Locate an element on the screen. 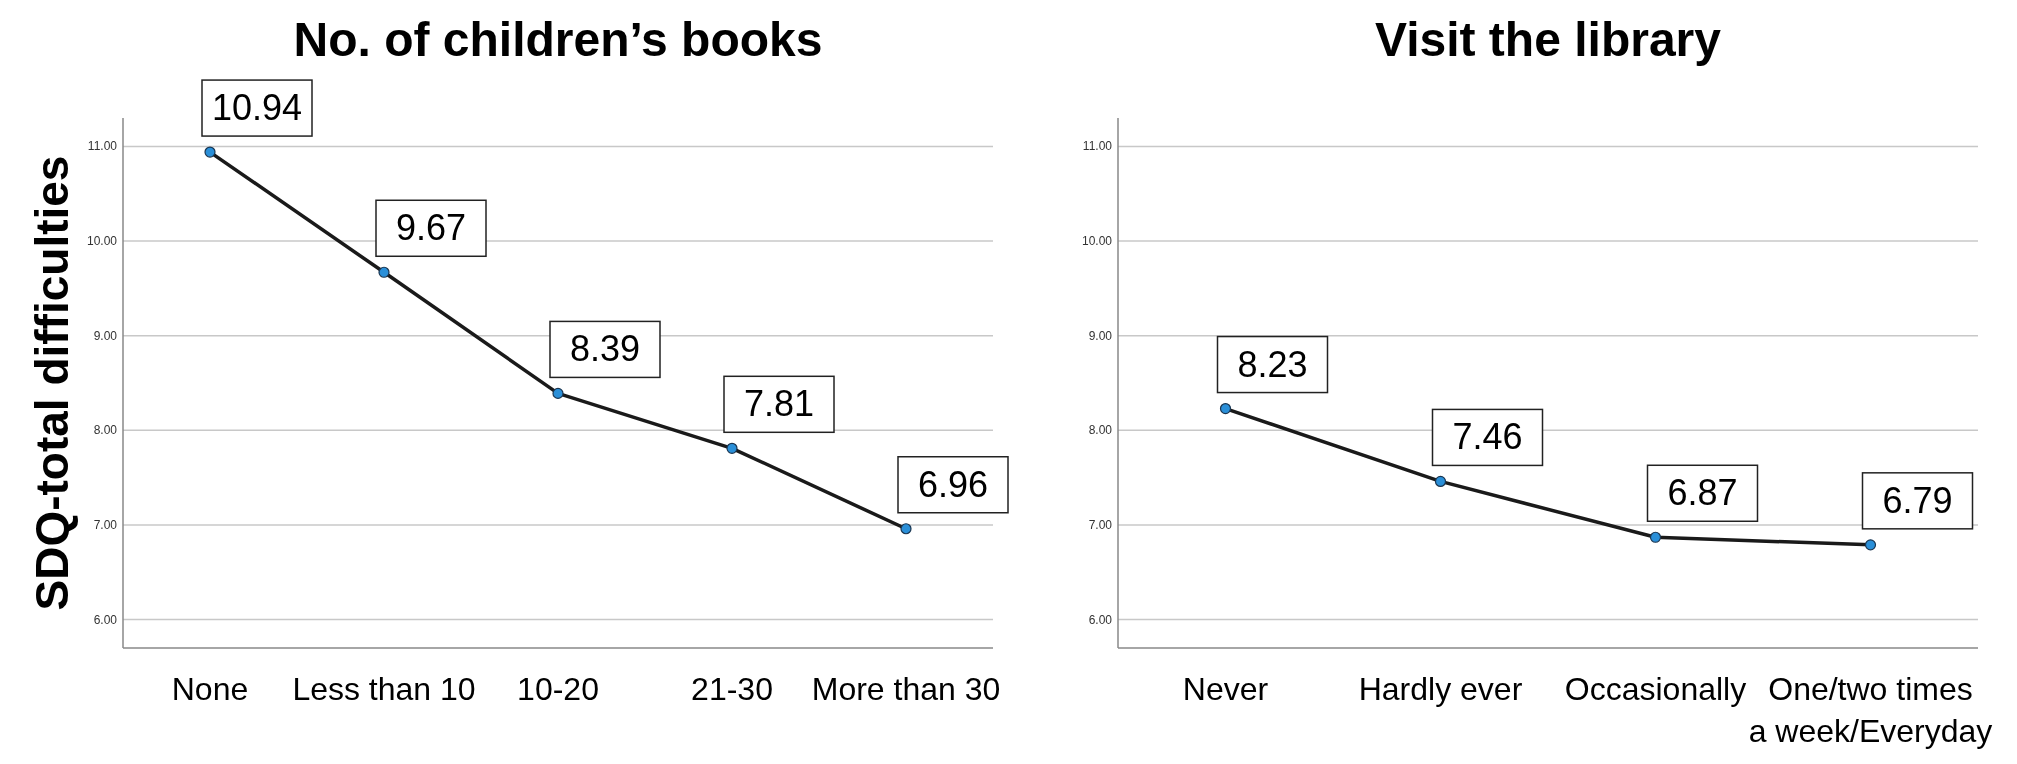 Image resolution: width=2017 pixels, height=764 pixels. data-label: 6.87 is located at coordinates (1702, 493).